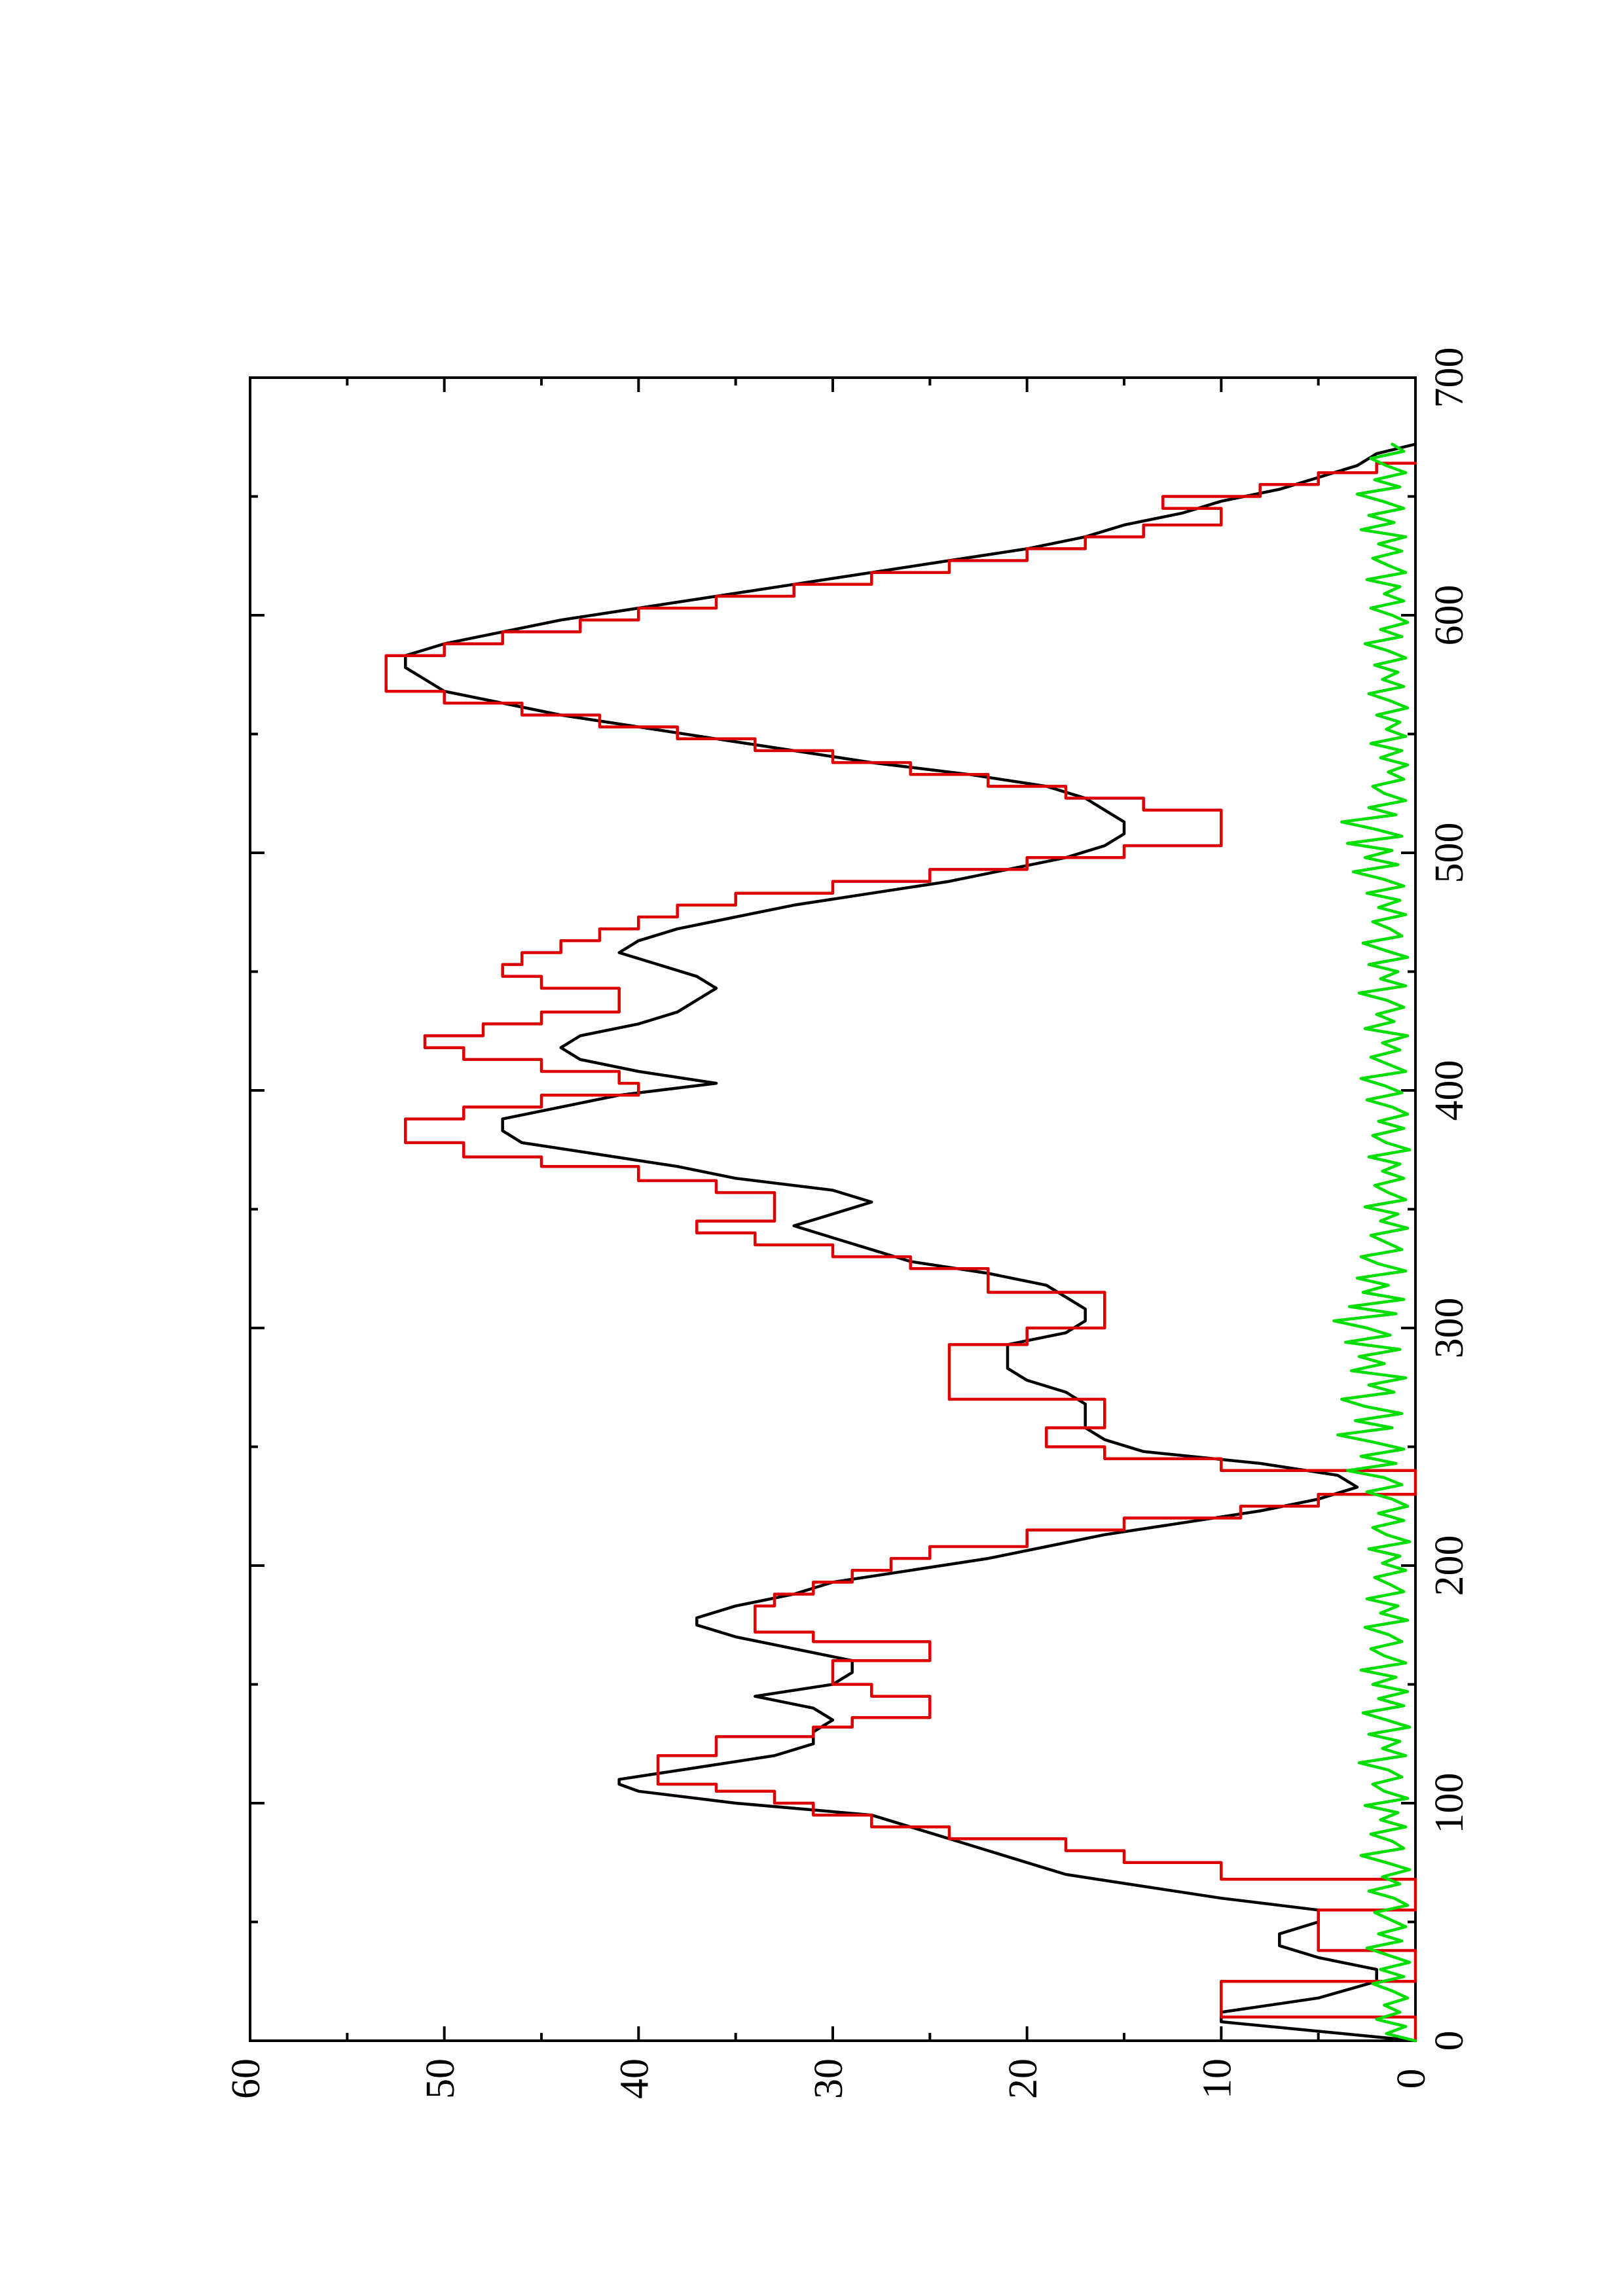 This screenshot has width=1623, height=2296. I want to click on x-tick-label: 0, so click(1449, 2041).